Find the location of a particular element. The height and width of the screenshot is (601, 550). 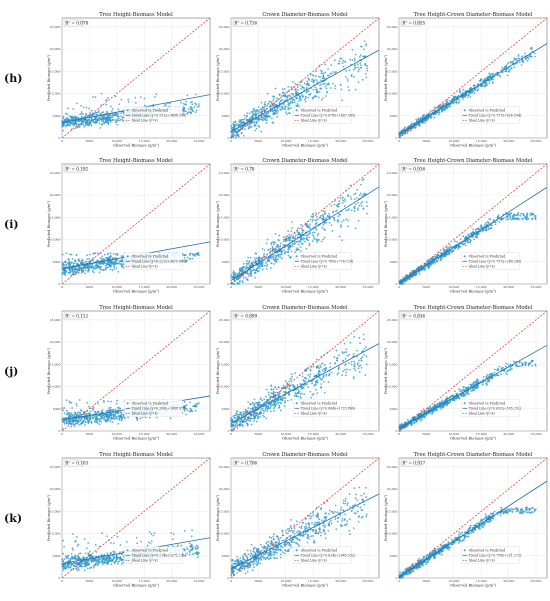

panel-title: Tree Height-Crown Diameter-Biomass Model is located at coordinates (473, 15).